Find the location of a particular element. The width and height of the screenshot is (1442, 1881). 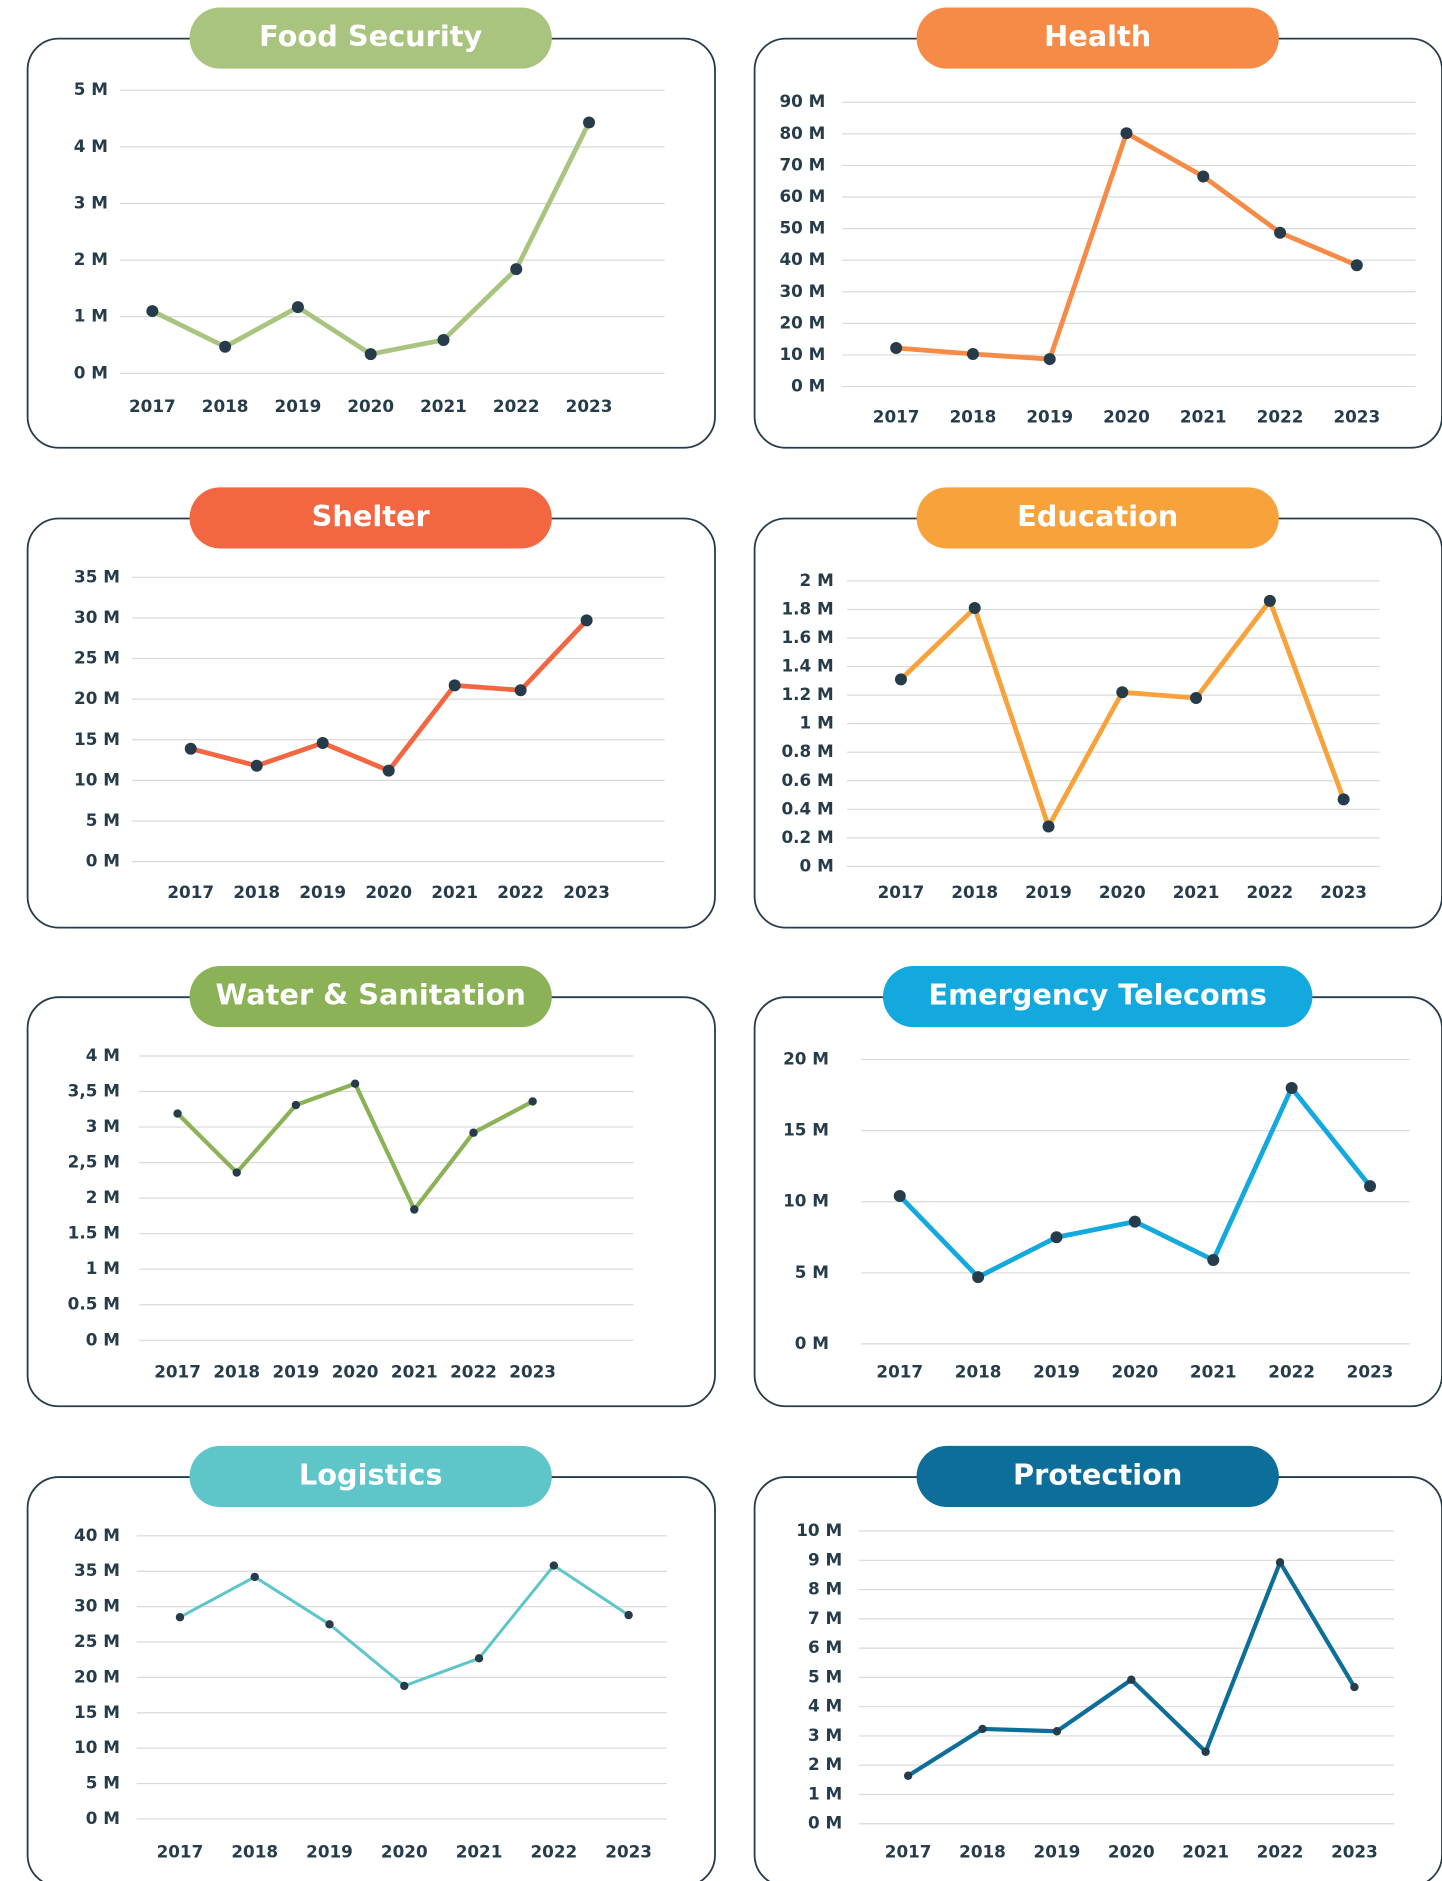

y-tick-label: 1.6 M is located at coordinates (807, 637).